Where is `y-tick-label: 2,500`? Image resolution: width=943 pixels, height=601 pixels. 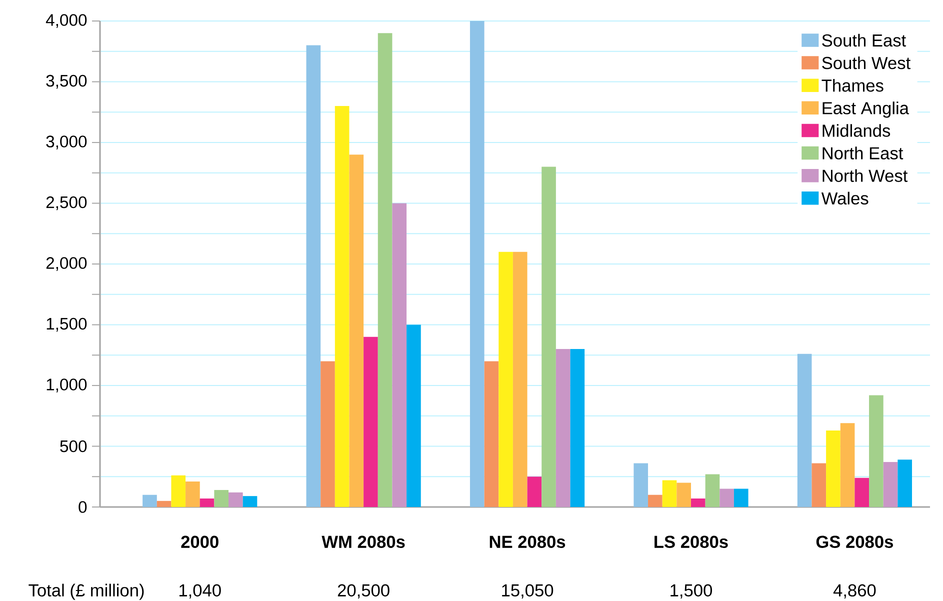
y-tick-label: 2,500 is located at coordinates (66, 203).